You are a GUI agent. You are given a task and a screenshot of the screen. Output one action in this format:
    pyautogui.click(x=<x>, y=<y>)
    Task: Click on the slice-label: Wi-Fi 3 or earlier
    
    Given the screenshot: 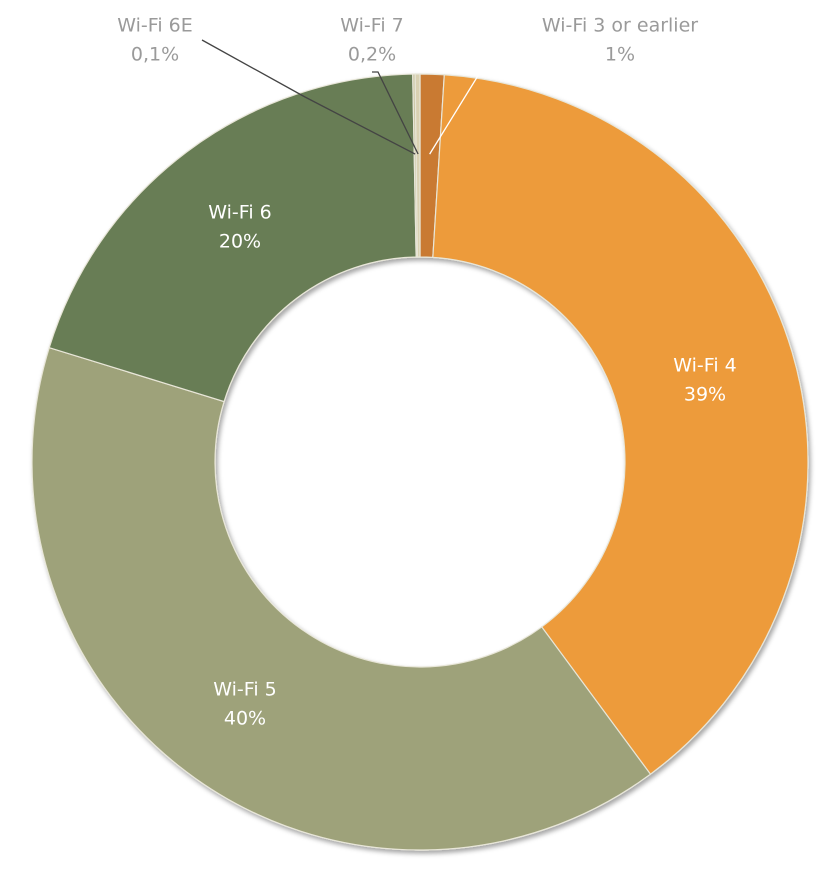 What is the action you would take?
    pyautogui.click(x=620, y=26)
    